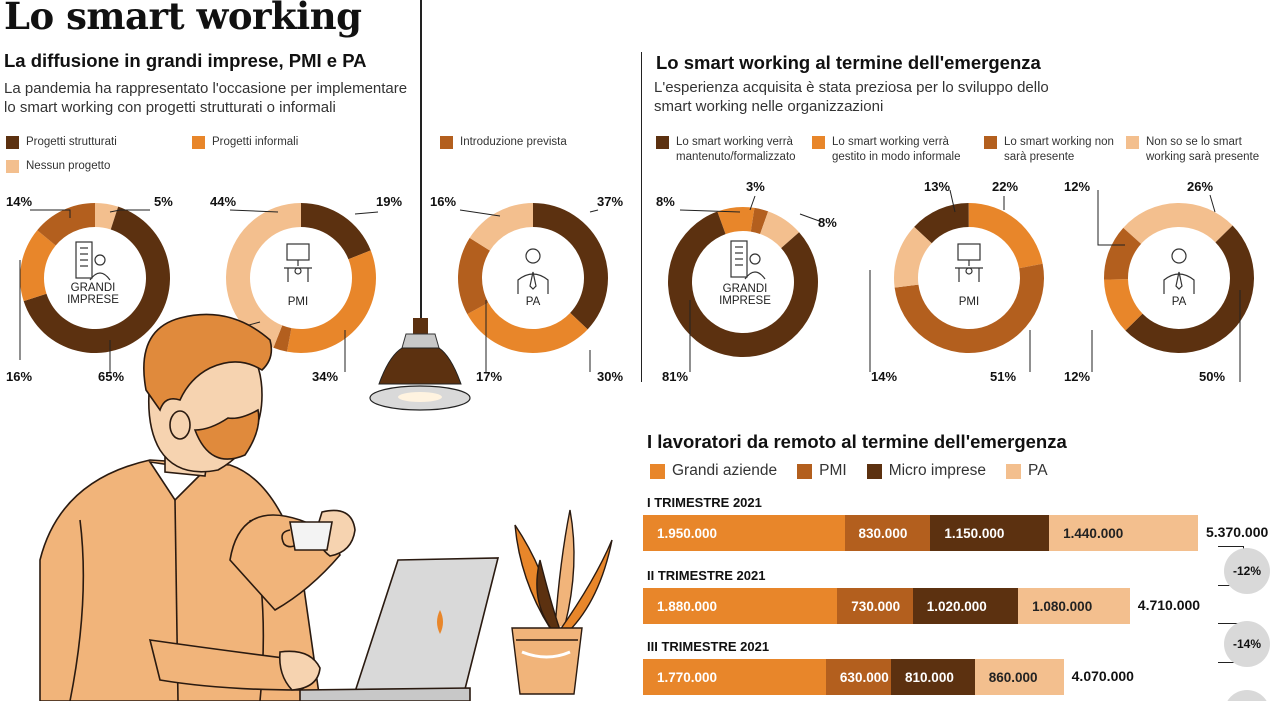 The height and width of the screenshot is (701, 1280). Describe the element at coordinates (1247, 695) in the screenshot. I see `change-badge-partial` at that location.